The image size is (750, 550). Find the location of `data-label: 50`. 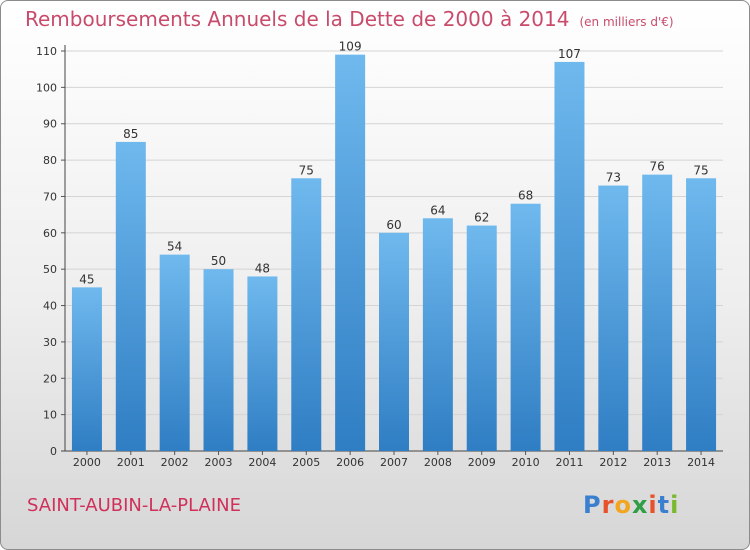

data-label: 50 is located at coordinates (218, 261).